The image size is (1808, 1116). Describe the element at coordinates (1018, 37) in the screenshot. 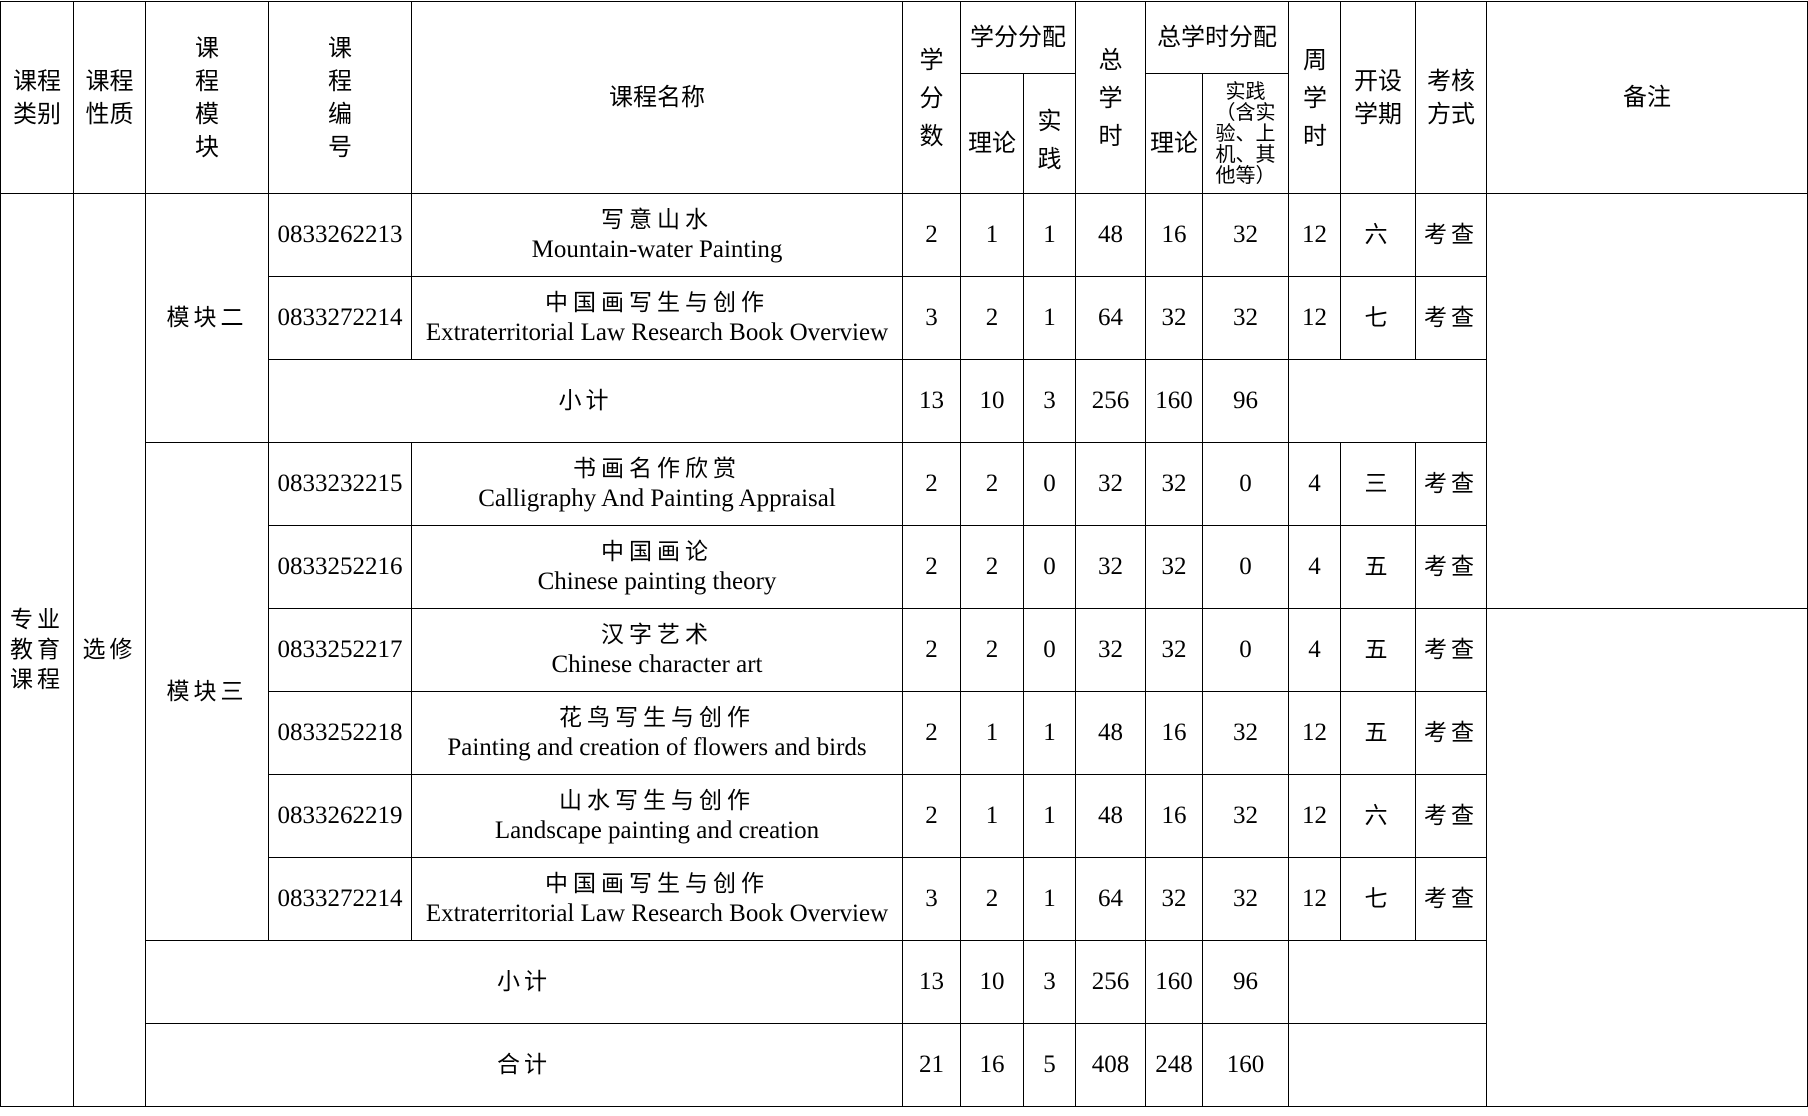

I see `header-credit-dist: 学分分配` at that location.